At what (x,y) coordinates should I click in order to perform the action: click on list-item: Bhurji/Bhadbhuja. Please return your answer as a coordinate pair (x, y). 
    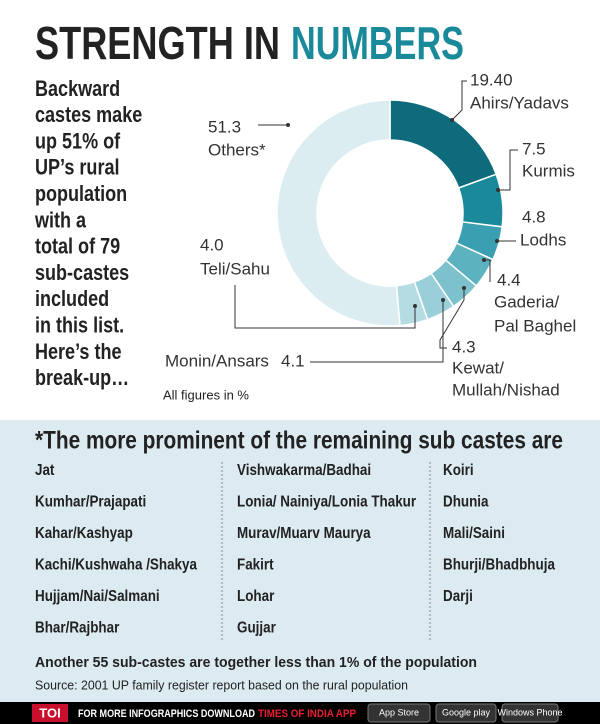
    Looking at the image, I should click on (499, 565).